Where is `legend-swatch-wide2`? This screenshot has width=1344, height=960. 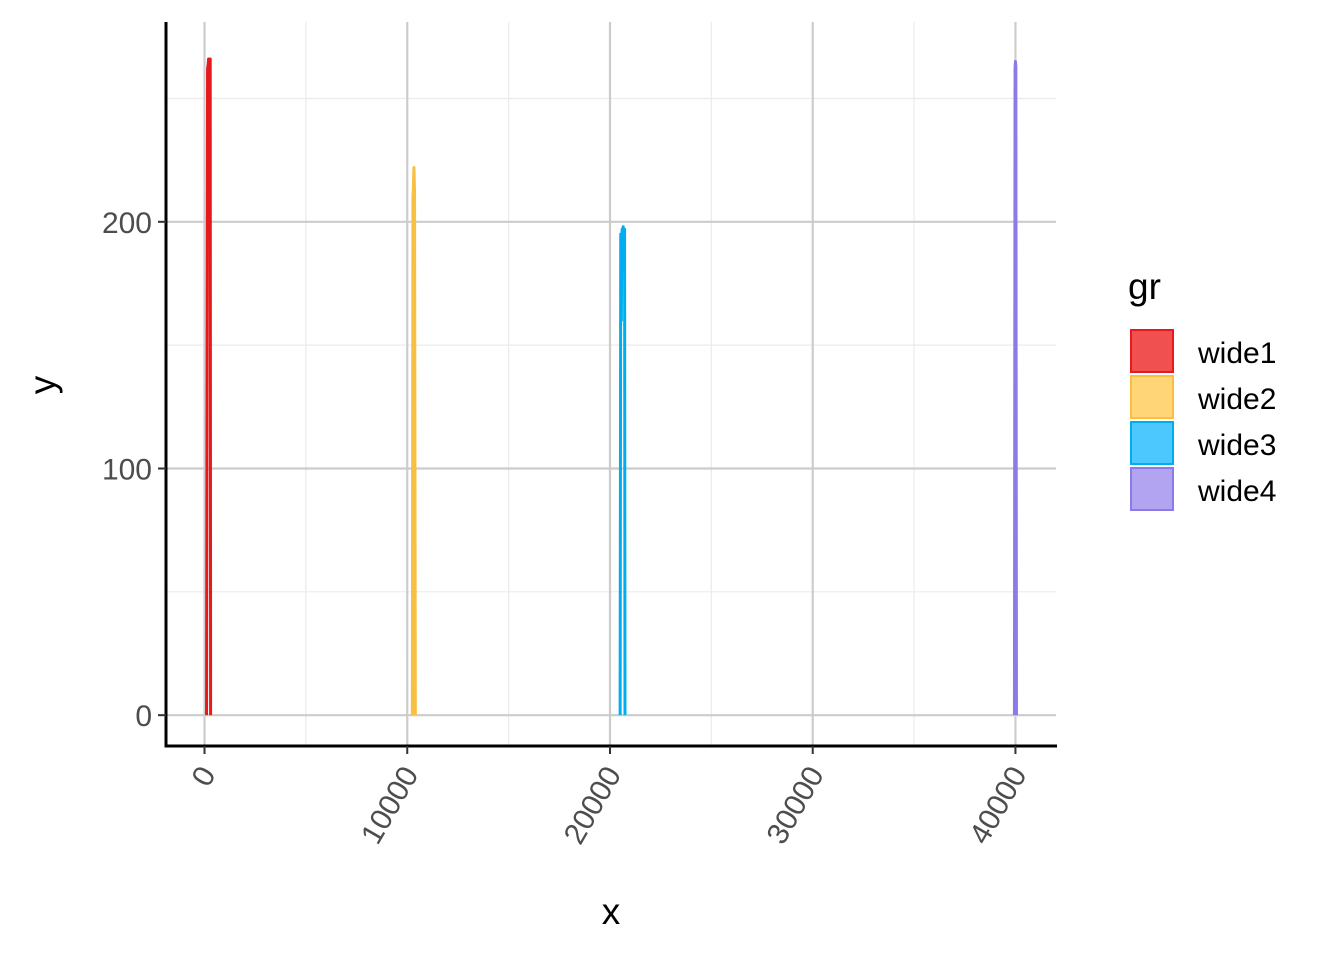 legend-swatch-wide2 is located at coordinates (1152, 397).